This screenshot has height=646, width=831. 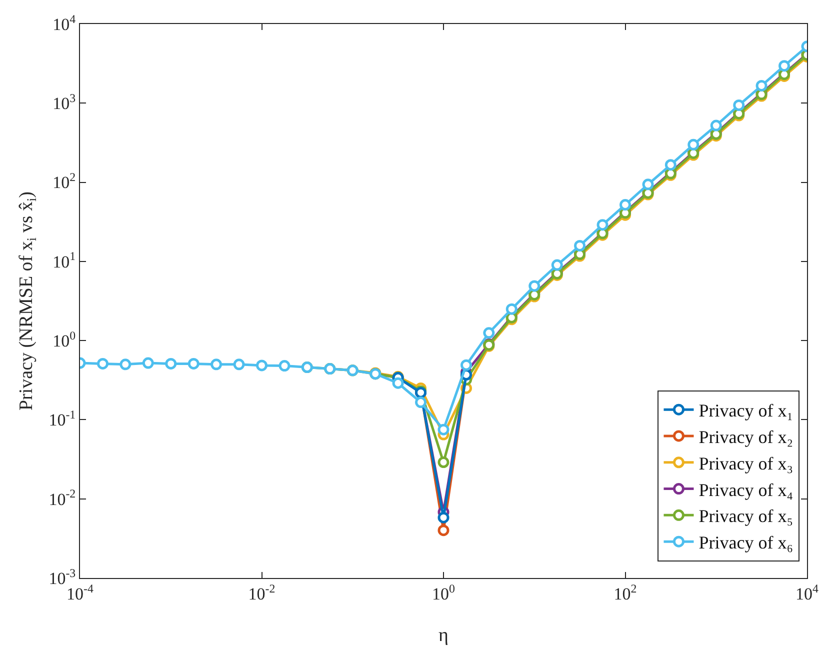 What do you see at coordinates (62, 497) in the screenshot?
I see `y-tick-label: 10$^{-2}$` at bounding box center [62, 497].